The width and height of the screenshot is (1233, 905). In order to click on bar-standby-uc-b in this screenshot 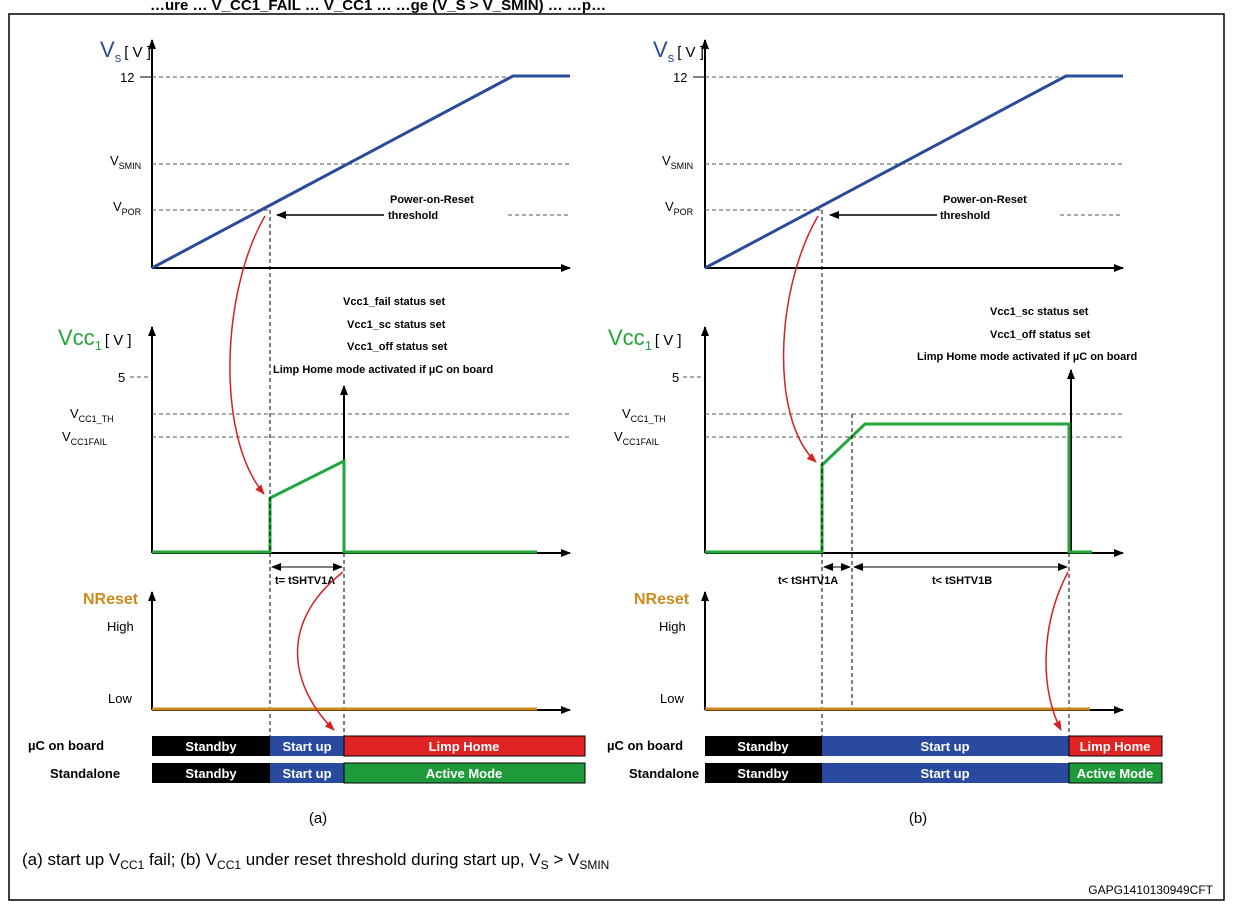, I will do `click(763, 746)`.